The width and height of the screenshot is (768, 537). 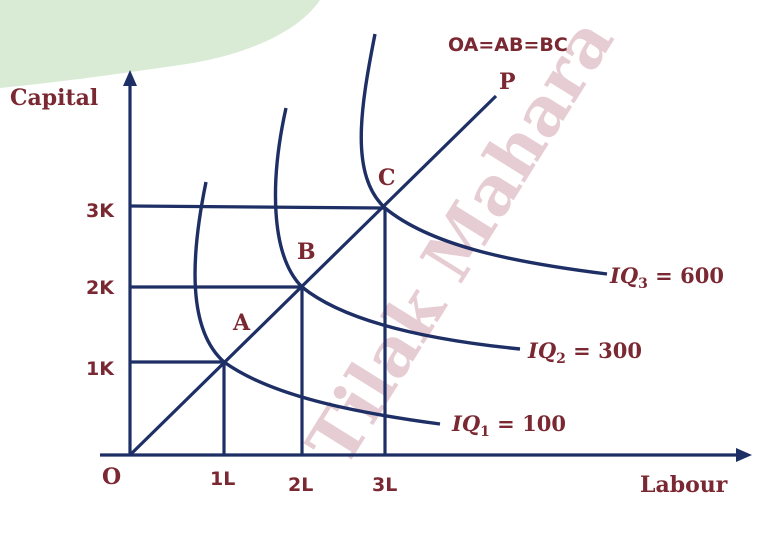 I want to click on ray-label: P, so click(x=507, y=82).